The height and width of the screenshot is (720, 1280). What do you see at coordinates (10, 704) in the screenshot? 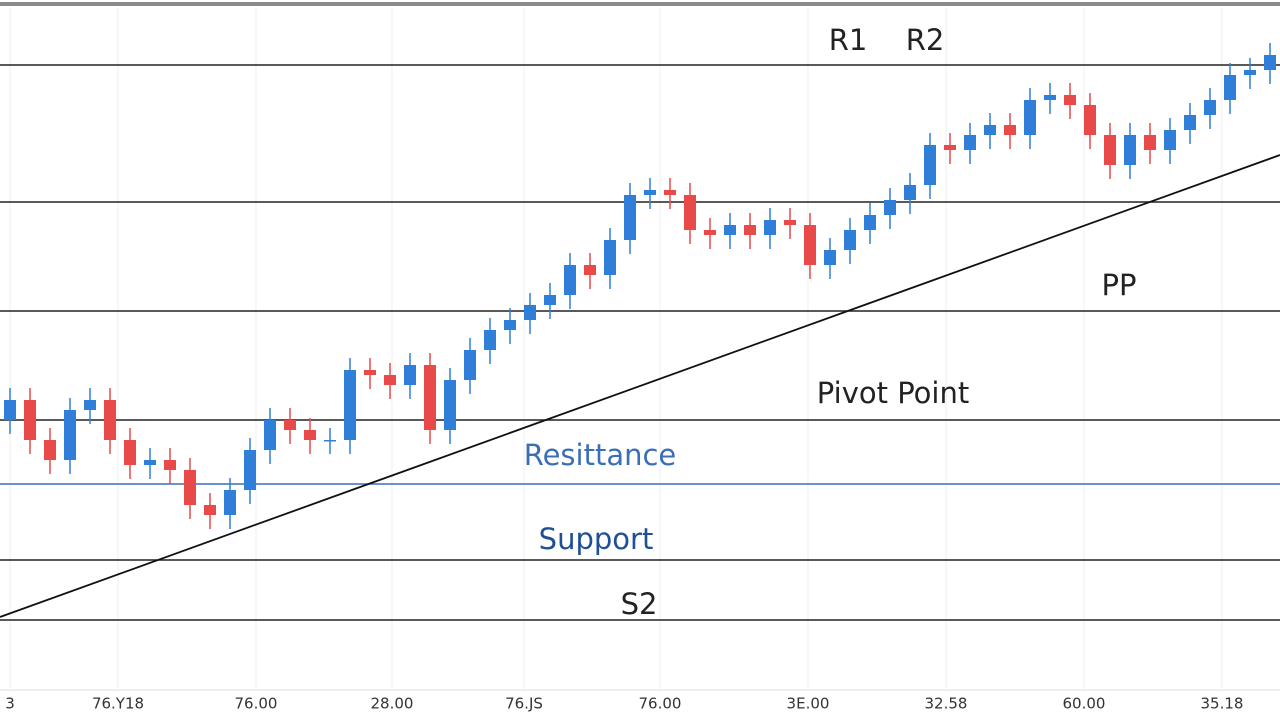
I see `x-tick-label: 3` at bounding box center [10, 704].